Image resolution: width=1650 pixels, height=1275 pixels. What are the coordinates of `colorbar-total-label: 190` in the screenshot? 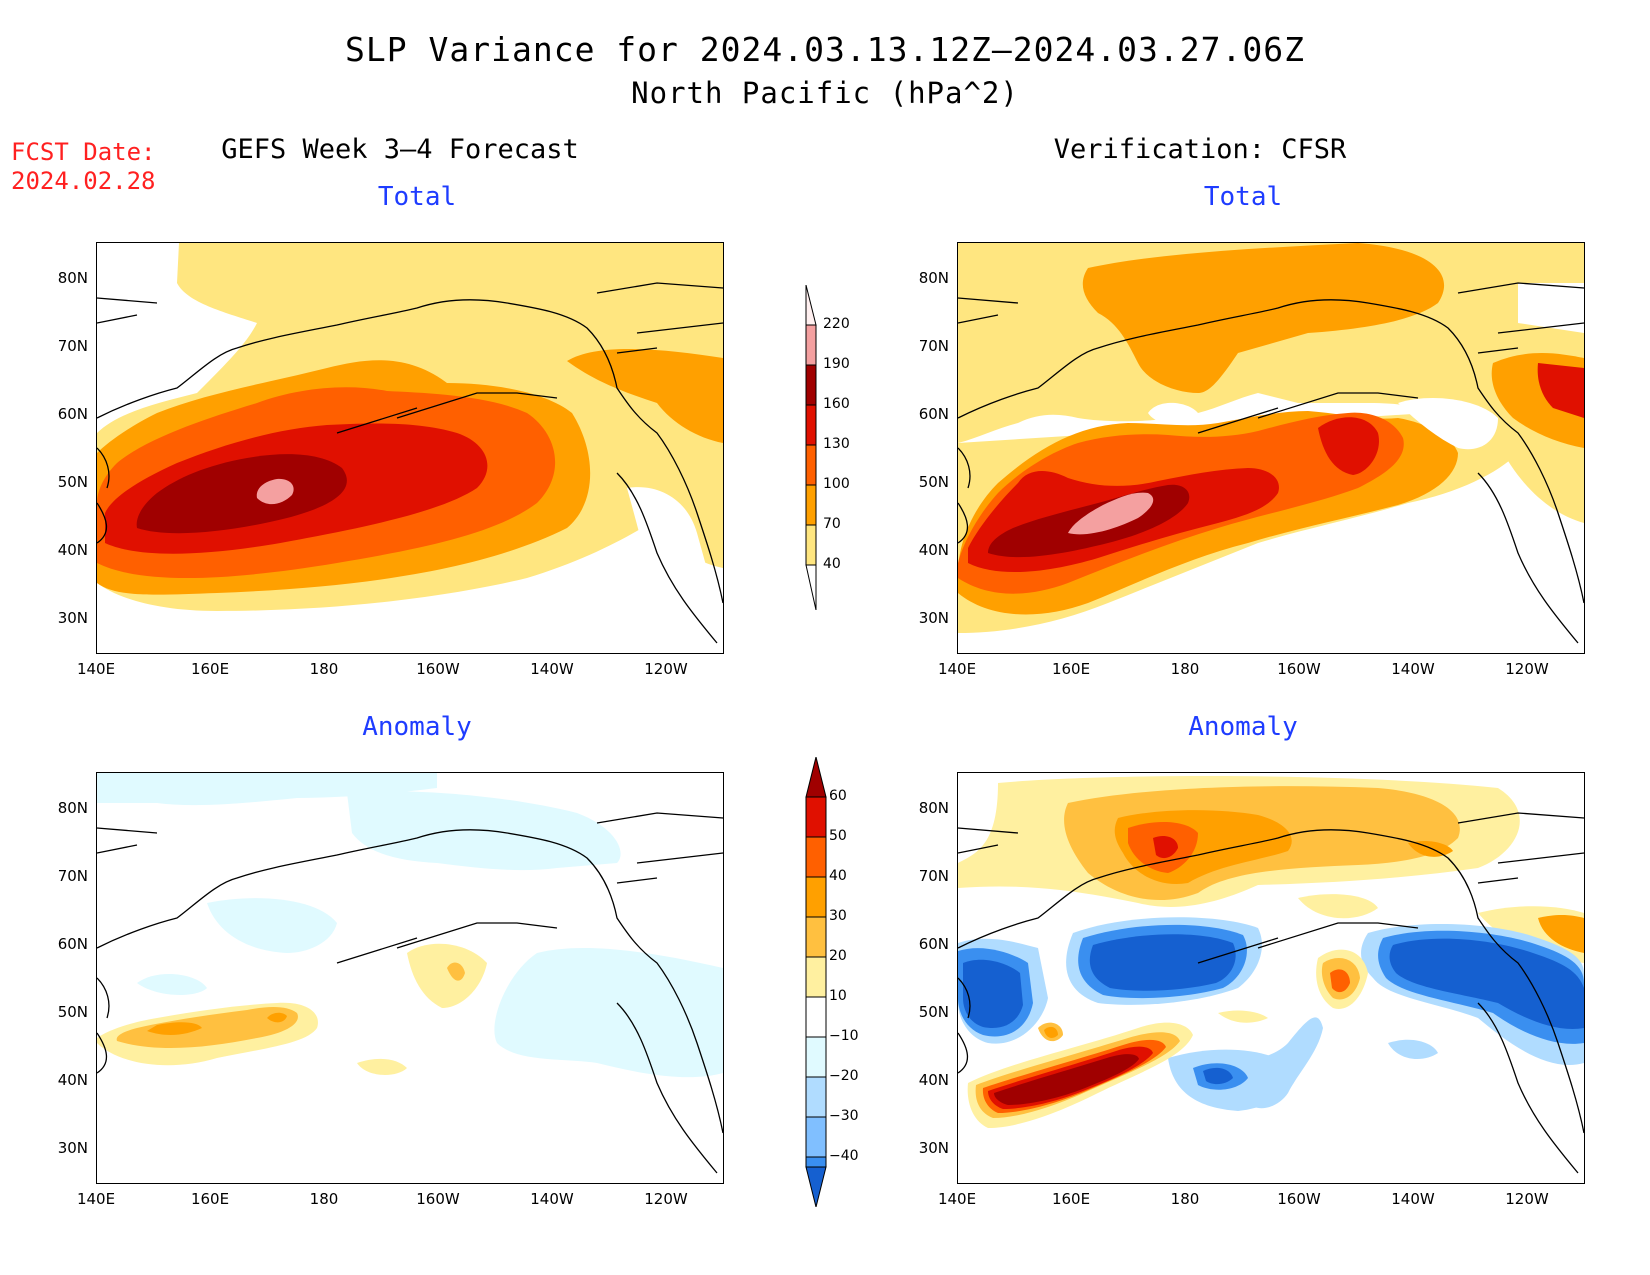 It's located at (836, 364).